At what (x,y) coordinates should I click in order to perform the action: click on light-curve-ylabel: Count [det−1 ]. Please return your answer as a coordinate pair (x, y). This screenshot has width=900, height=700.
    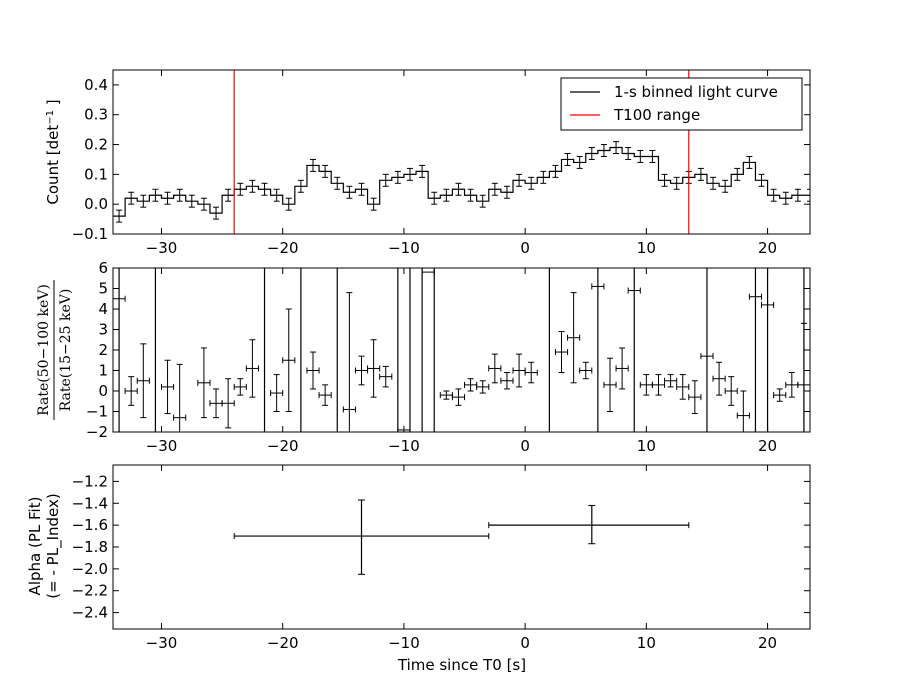
    Looking at the image, I should click on (53, 151).